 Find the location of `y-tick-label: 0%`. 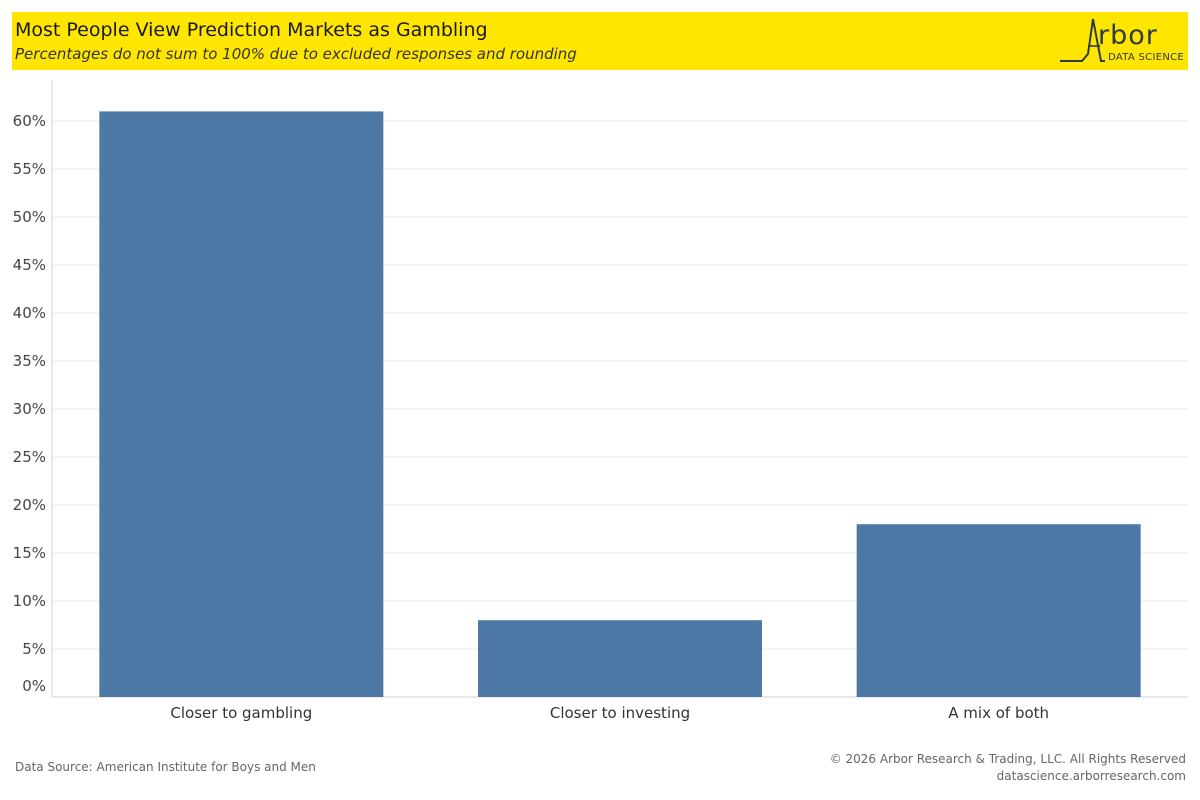

y-tick-label: 0% is located at coordinates (34, 686).